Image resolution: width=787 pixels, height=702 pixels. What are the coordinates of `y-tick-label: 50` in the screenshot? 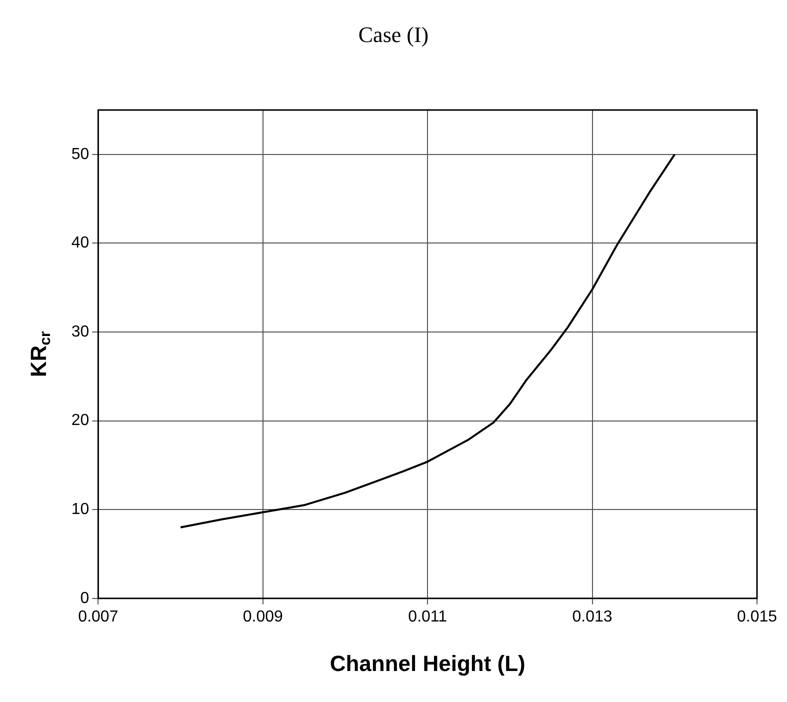 It's located at (80, 154).